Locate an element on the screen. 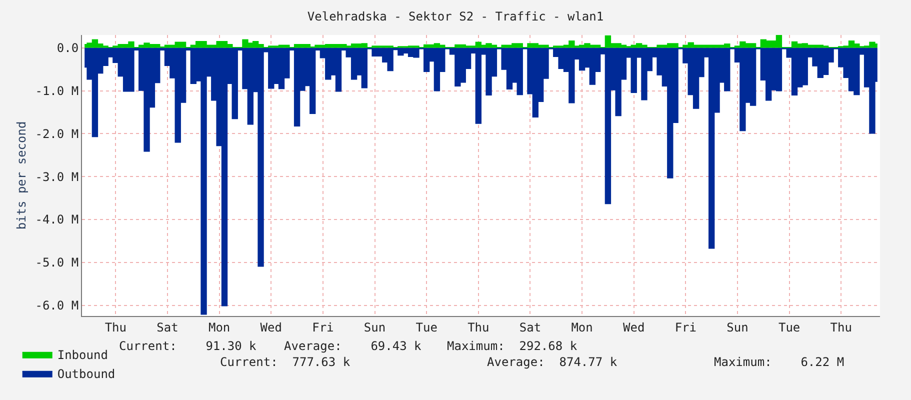 This screenshot has width=911, height=400. y-tick-label: -2.0 M is located at coordinates (57, 133).